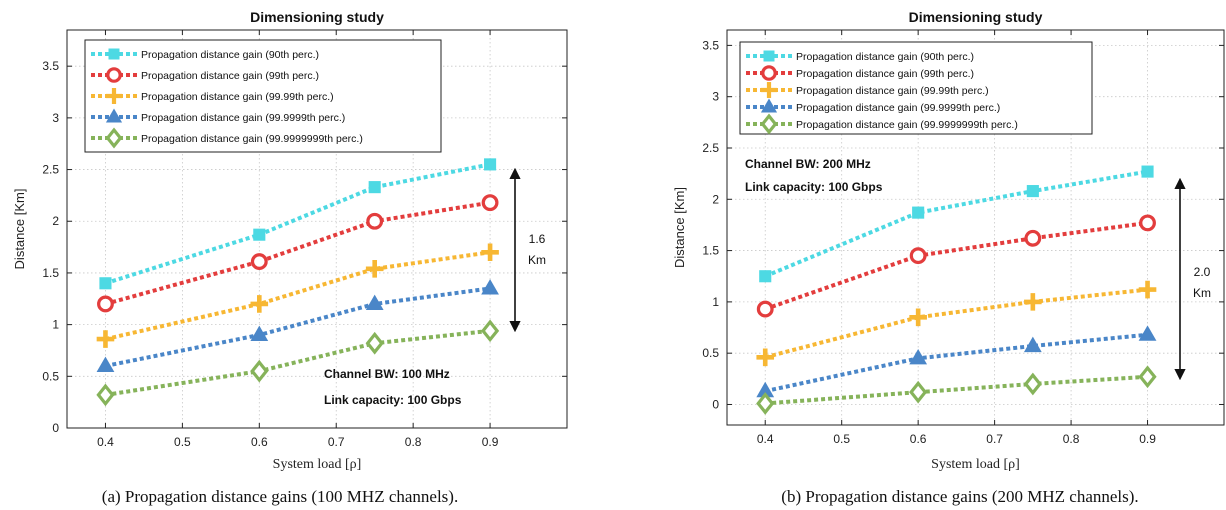 This screenshot has height=510, width=1226. I want to click on y-tick-label-1: 0.5, so click(50, 376).